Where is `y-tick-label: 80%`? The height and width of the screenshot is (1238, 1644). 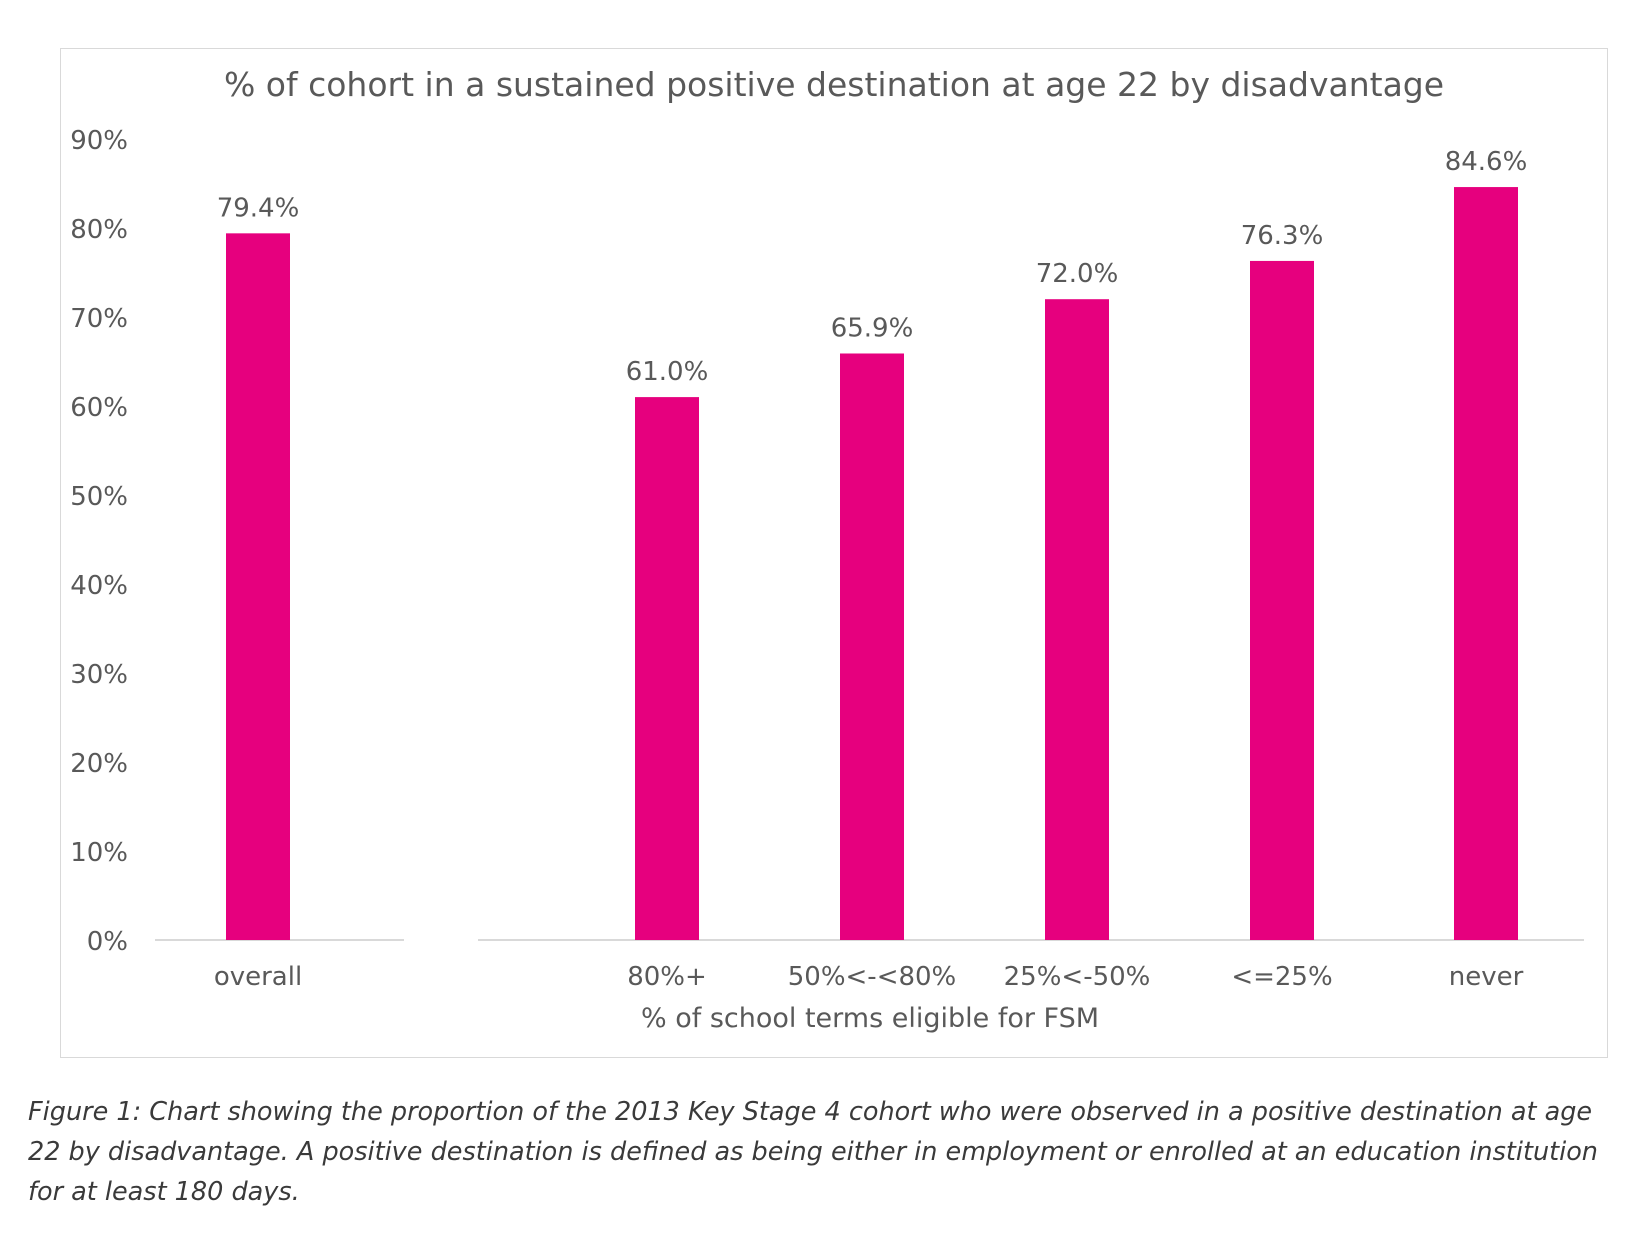 y-tick-label: 80% is located at coordinates (99, 230).